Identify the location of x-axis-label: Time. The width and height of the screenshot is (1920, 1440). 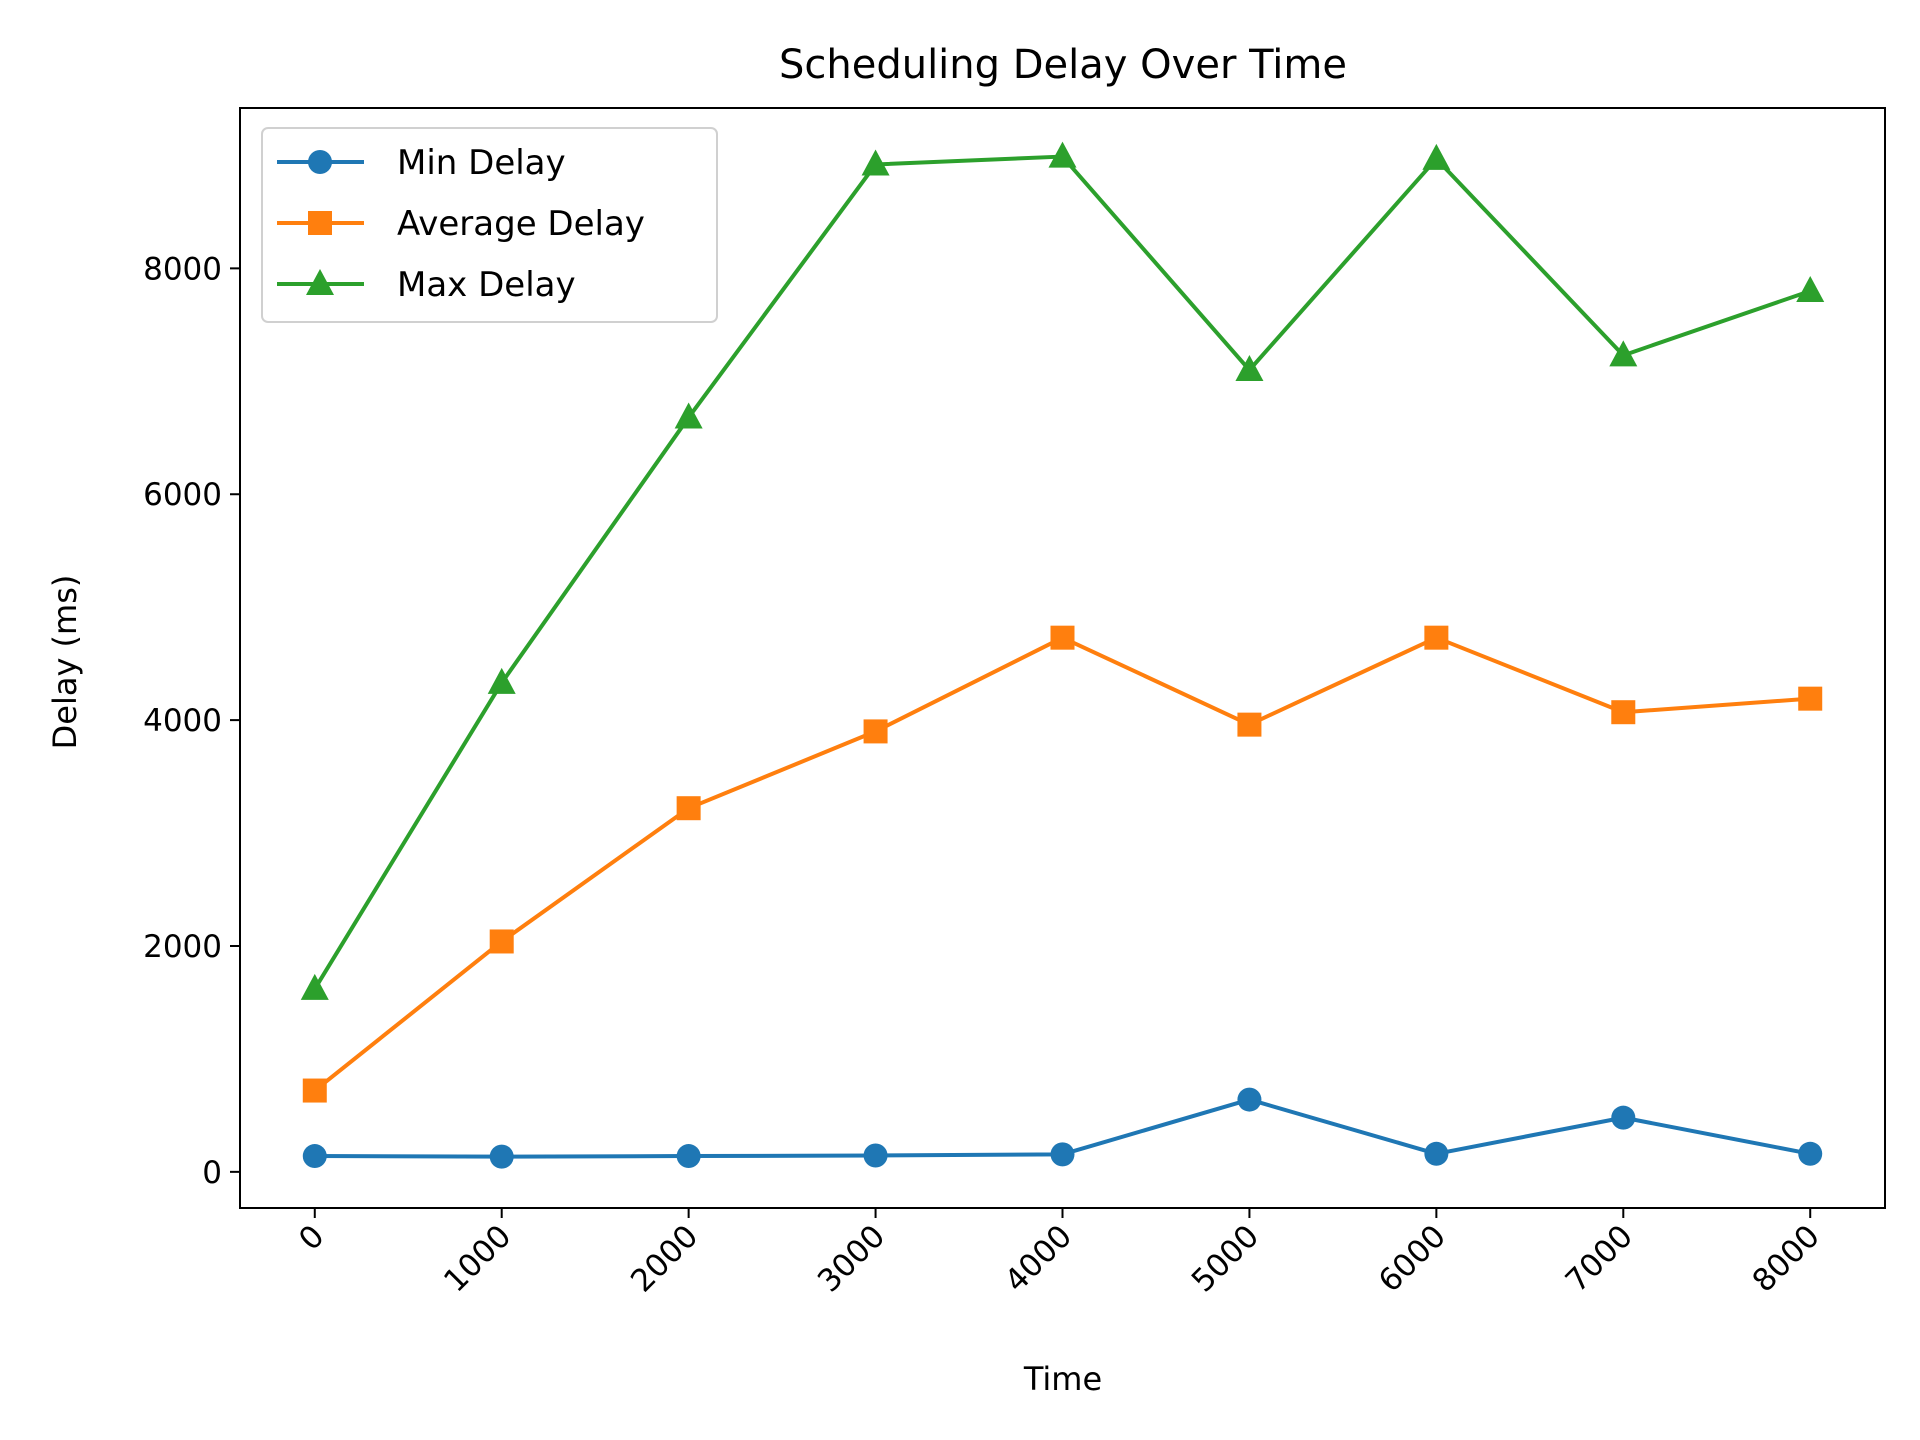
(1062, 1379).